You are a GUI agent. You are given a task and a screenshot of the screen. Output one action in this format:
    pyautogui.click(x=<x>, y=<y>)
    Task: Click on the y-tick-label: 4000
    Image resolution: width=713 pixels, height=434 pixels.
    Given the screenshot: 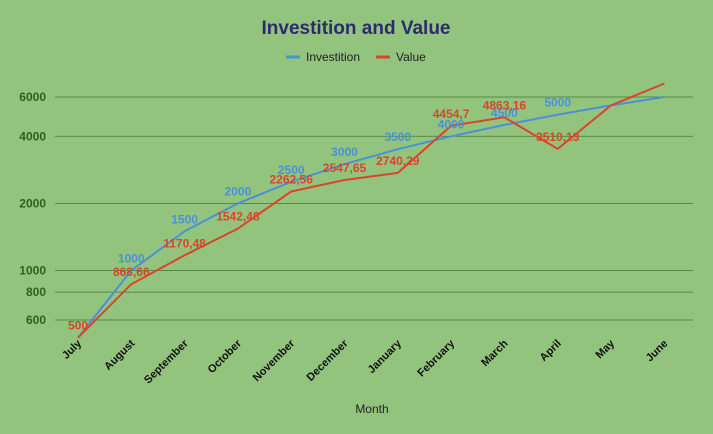 What is the action you would take?
    pyautogui.click(x=32, y=136)
    